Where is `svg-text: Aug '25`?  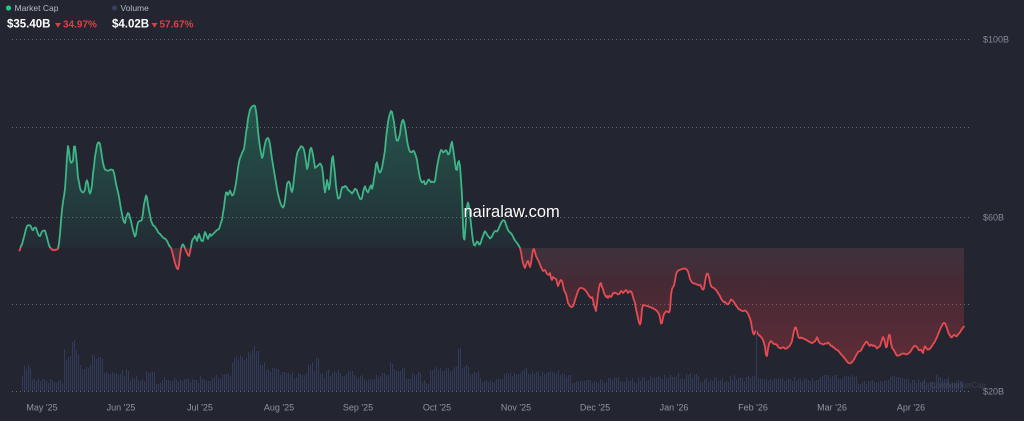
svg-text: Aug '25 is located at coordinates (279, 408).